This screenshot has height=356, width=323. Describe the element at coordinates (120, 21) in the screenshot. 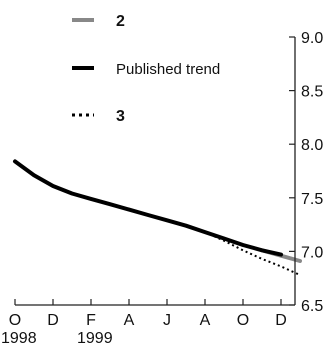

I see `legend-label: 2` at that location.